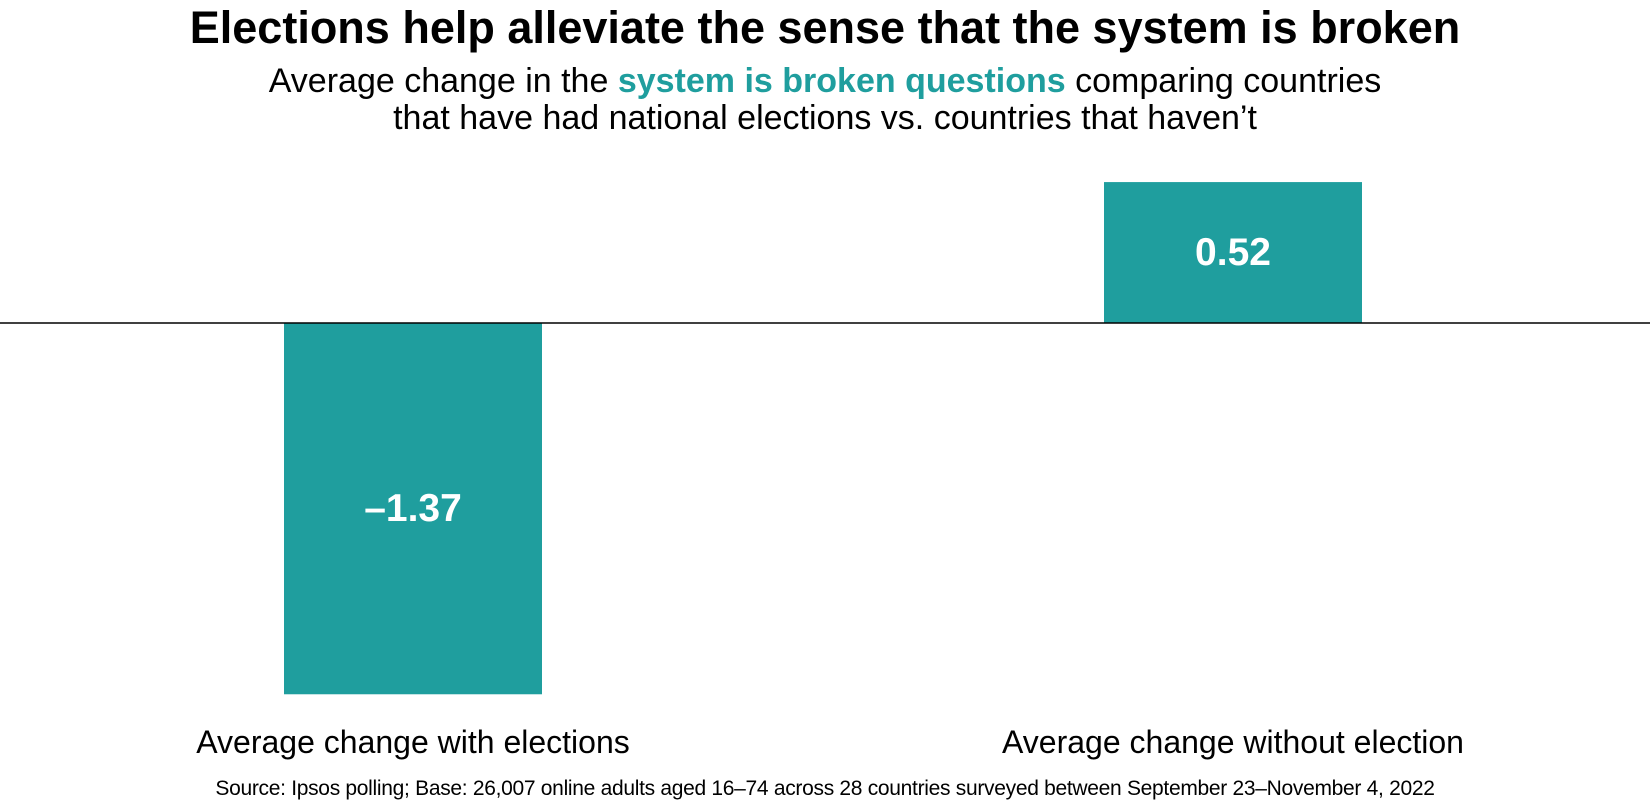 The width and height of the screenshot is (1650, 807). What do you see at coordinates (1223, 81) in the screenshot?
I see `subtitle-text-after: comparing countries` at bounding box center [1223, 81].